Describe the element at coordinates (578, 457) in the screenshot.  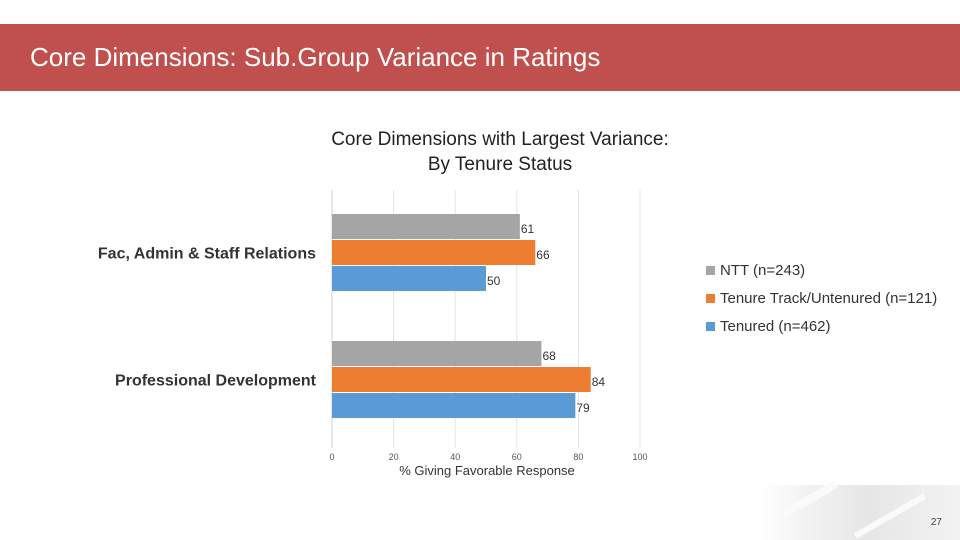
I see `x-tick-label: 80` at that location.